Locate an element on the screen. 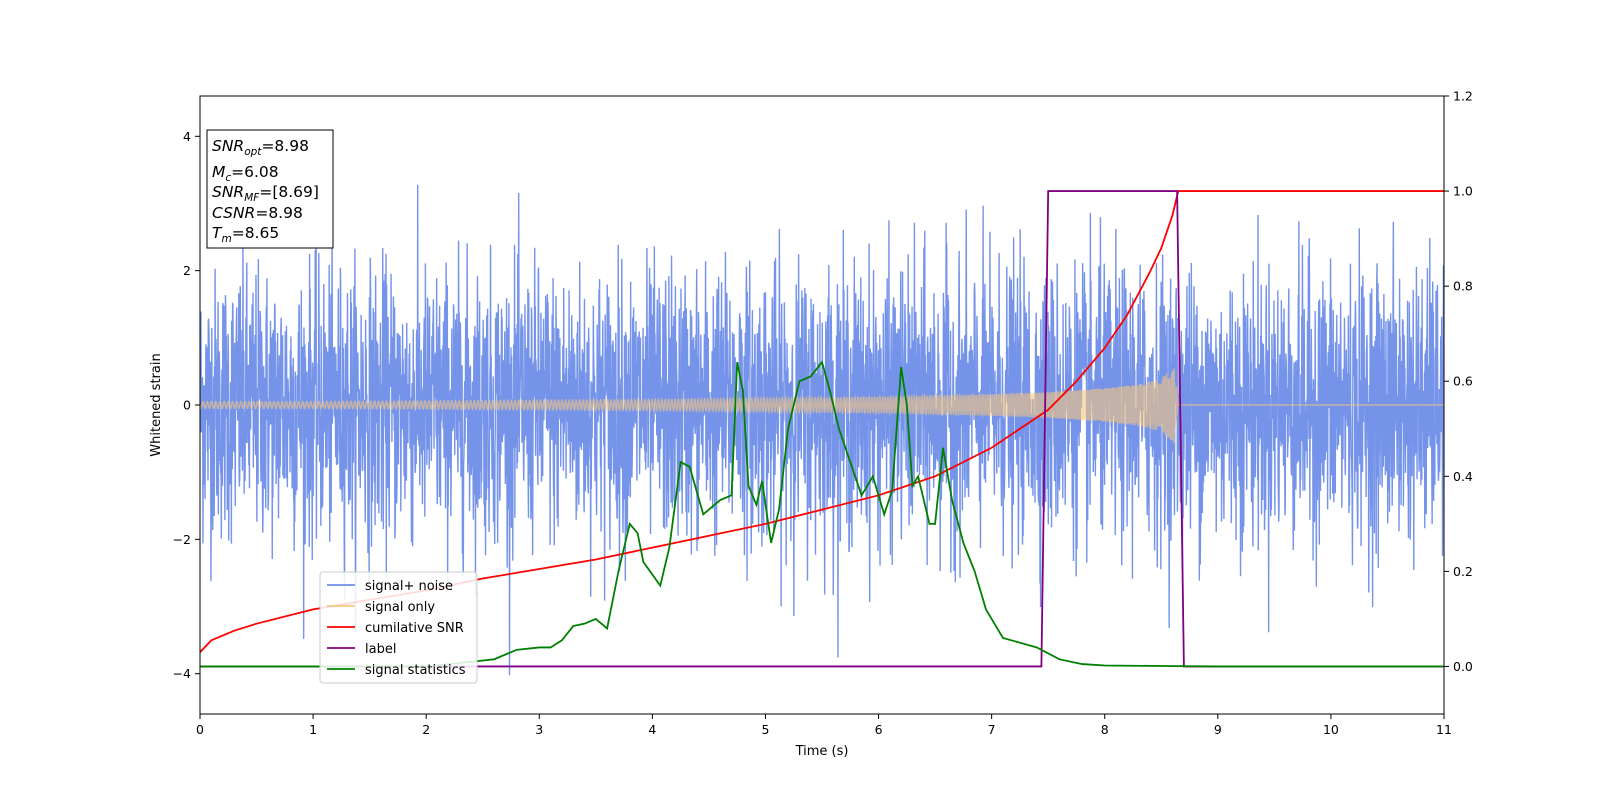 This screenshot has height=800, width=1600. annotation-snr-opt: SNRopt=8.98 is located at coordinates (260, 147).